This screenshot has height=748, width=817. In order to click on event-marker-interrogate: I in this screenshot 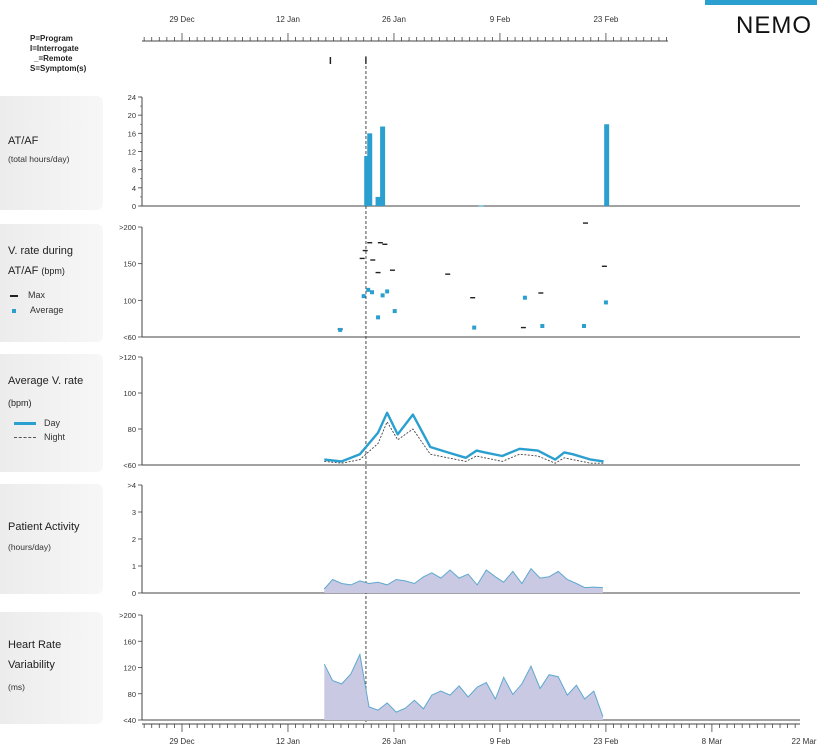, I will do `click(330, 61)`.